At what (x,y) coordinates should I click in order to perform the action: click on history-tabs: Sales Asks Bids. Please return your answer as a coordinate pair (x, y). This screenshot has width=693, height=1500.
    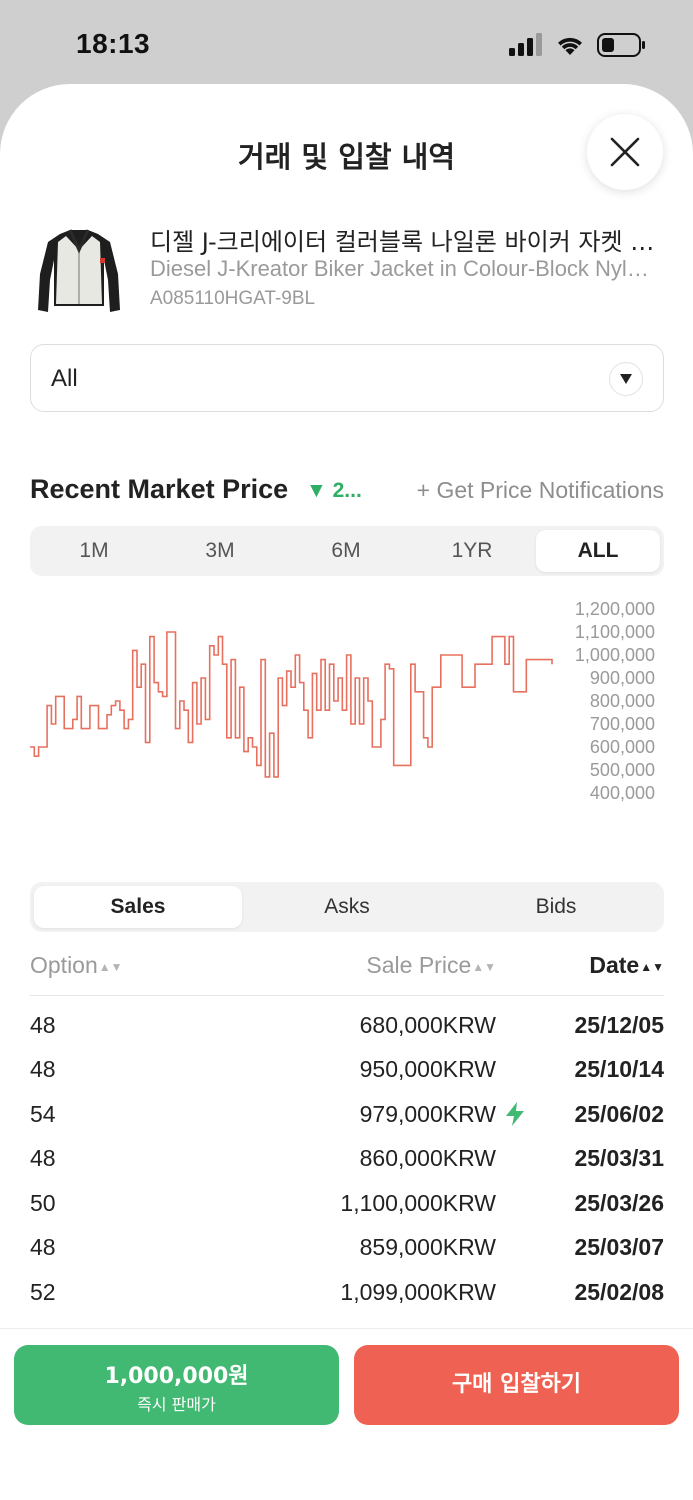
    Looking at the image, I should click on (347, 907).